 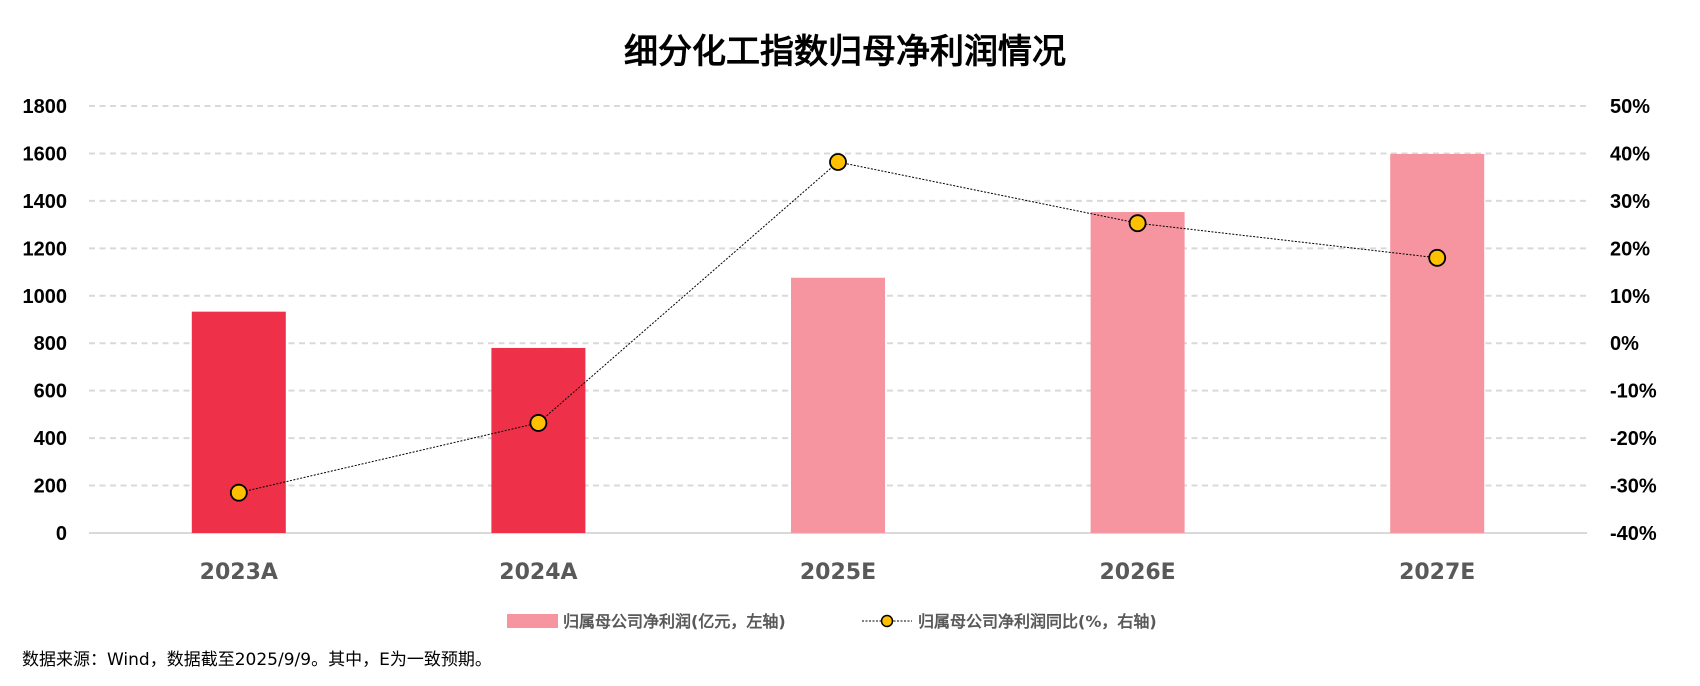 I want to click on x-tick-label: 2025E, so click(x=838, y=572).